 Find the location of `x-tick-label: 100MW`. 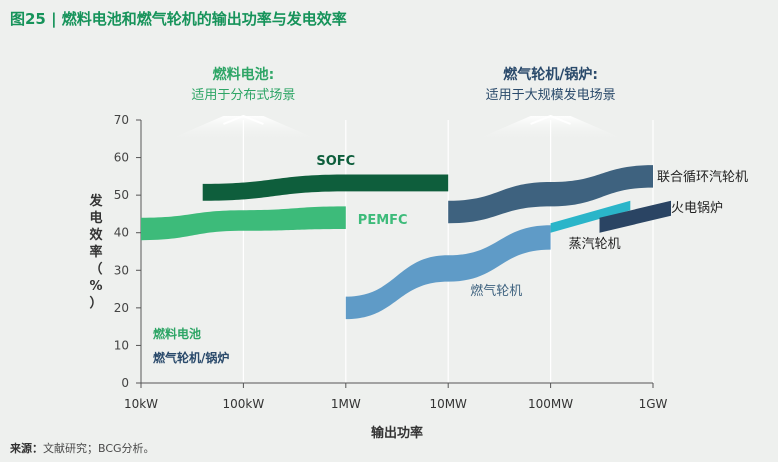

x-tick-label: 100MW is located at coordinates (550, 404).